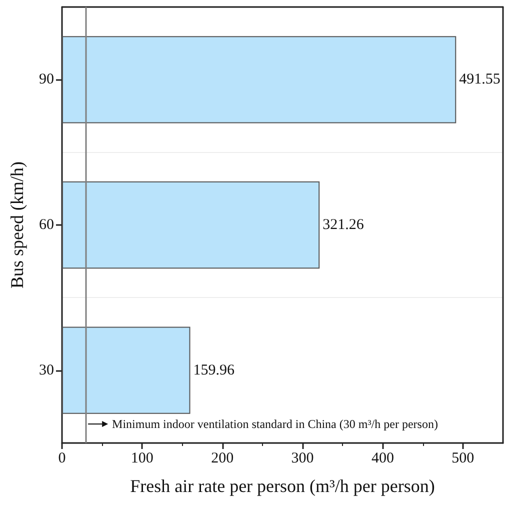 The height and width of the screenshot is (506, 508). I want to click on x-tick-label: 100, so click(142, 458).